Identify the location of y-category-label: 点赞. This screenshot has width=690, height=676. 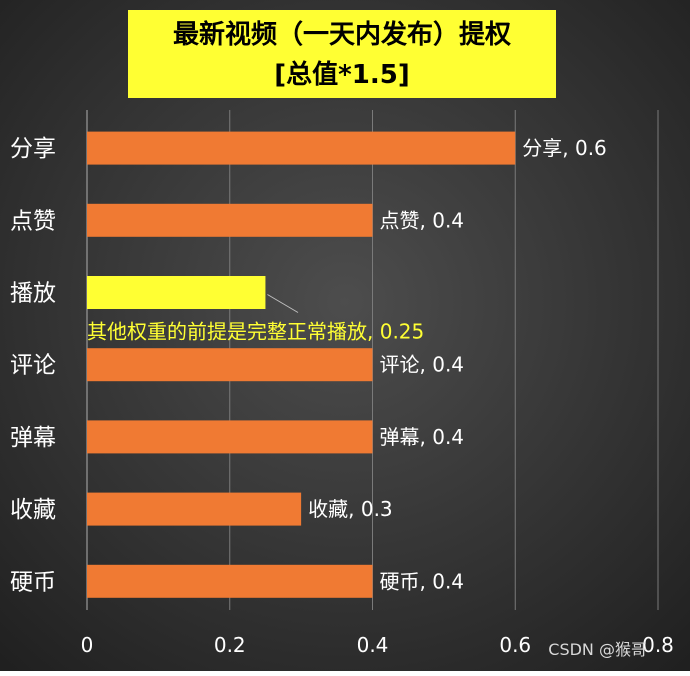
(33, 221).